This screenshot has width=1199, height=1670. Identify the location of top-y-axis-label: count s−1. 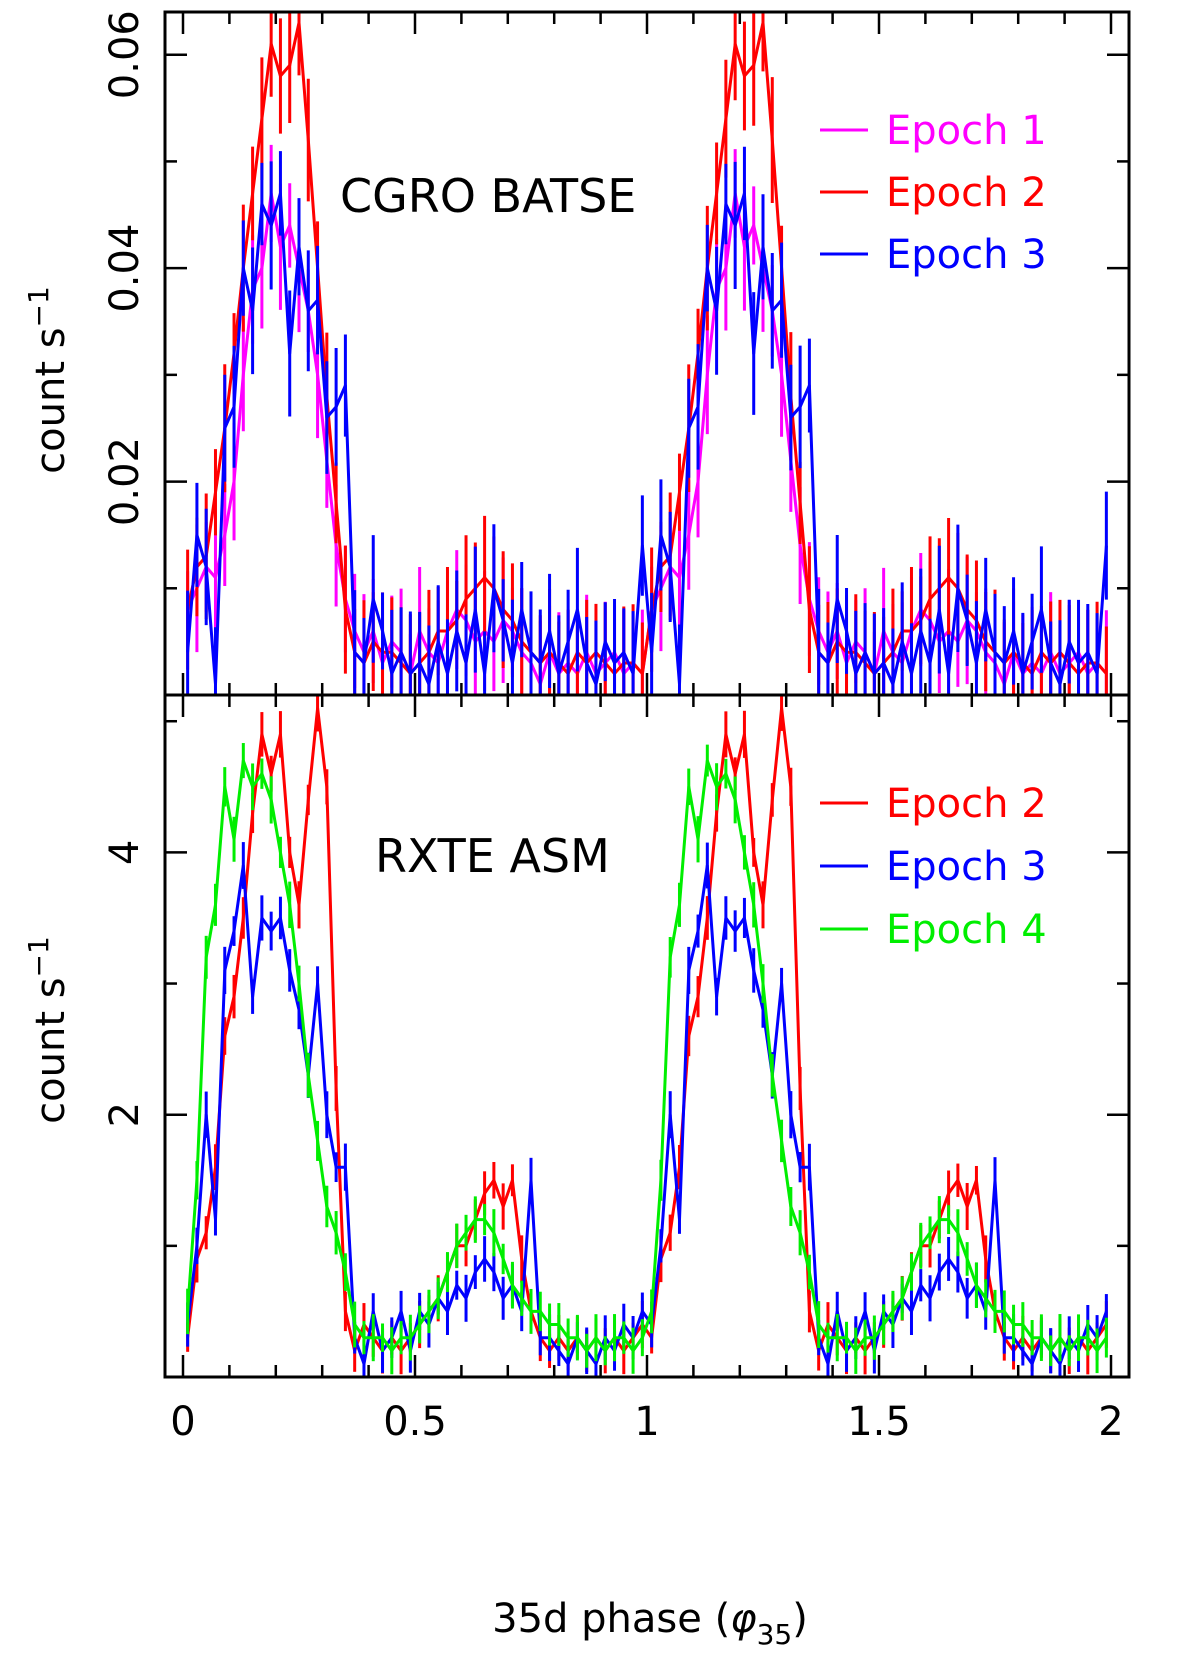
(48, 380).